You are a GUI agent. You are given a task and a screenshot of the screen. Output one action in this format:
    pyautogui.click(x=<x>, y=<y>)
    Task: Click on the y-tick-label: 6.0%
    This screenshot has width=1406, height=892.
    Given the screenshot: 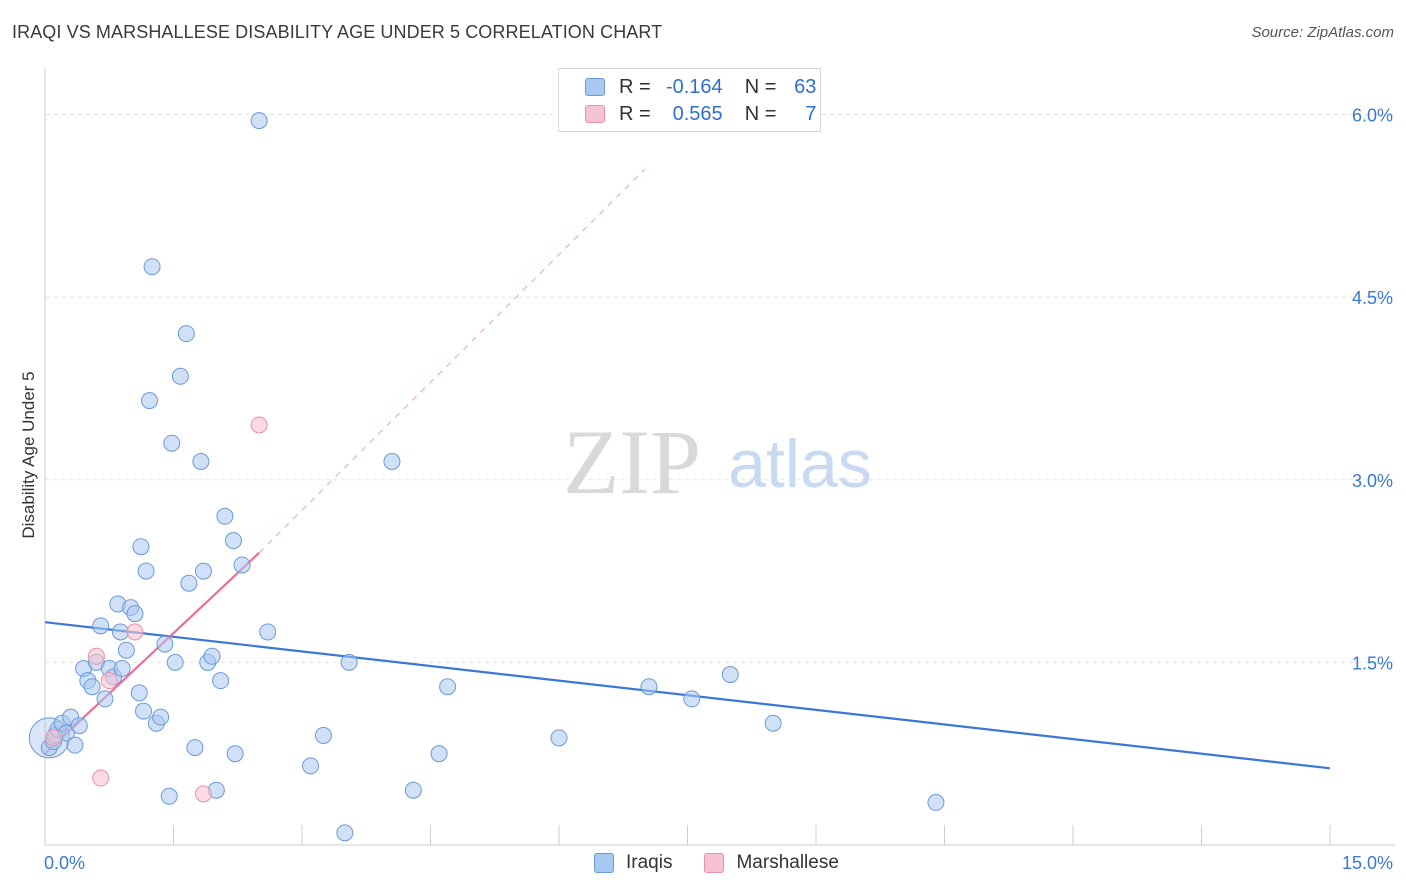 What is the action you would take?
    pyautogui.click(x=1372, y=116)
    